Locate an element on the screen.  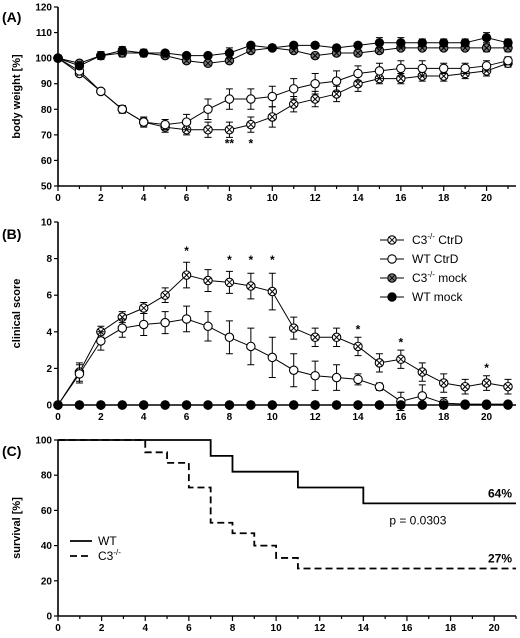
legend-label: C3-/- CtrD is located at coordinates (437, 239).